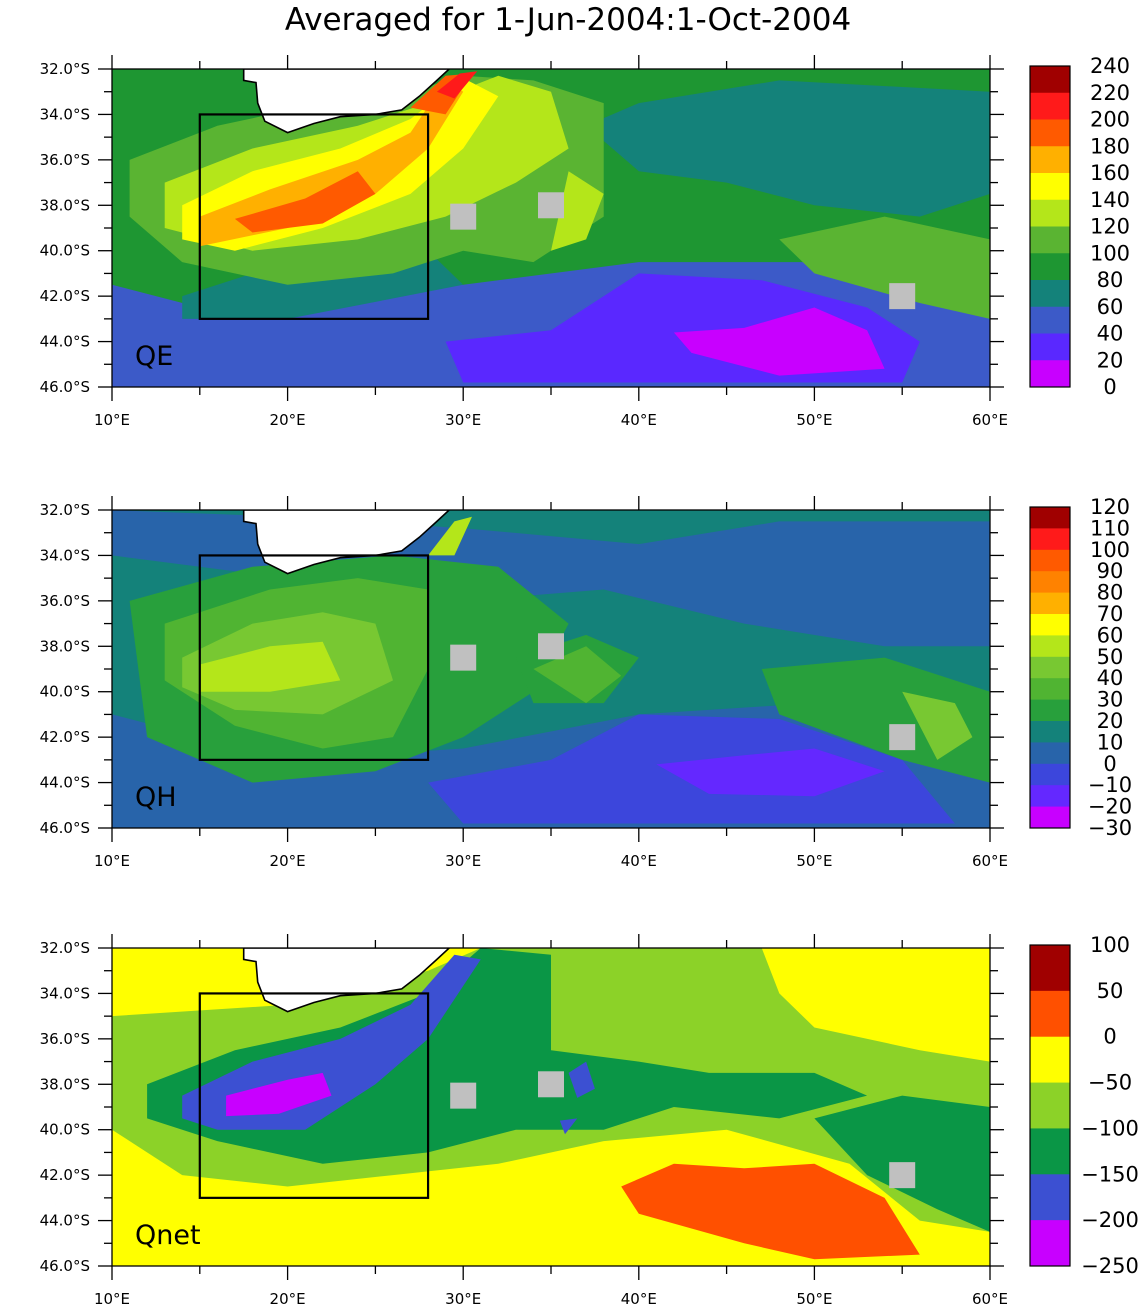 This screenshot has height=1316, width=1148. I want to click on colorbar-label: −150, so click(1110, 1174).